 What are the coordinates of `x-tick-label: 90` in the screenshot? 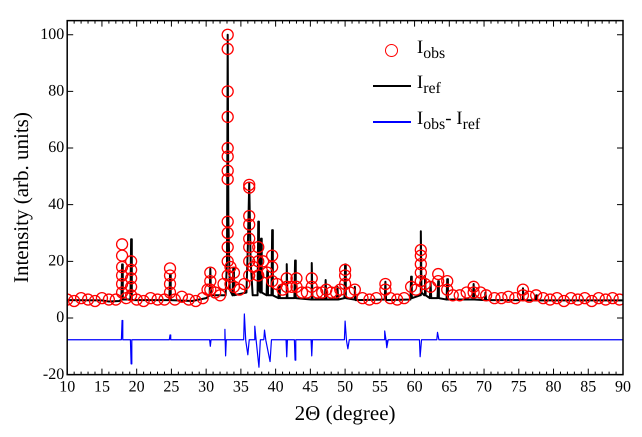 It's located at (623, 387).